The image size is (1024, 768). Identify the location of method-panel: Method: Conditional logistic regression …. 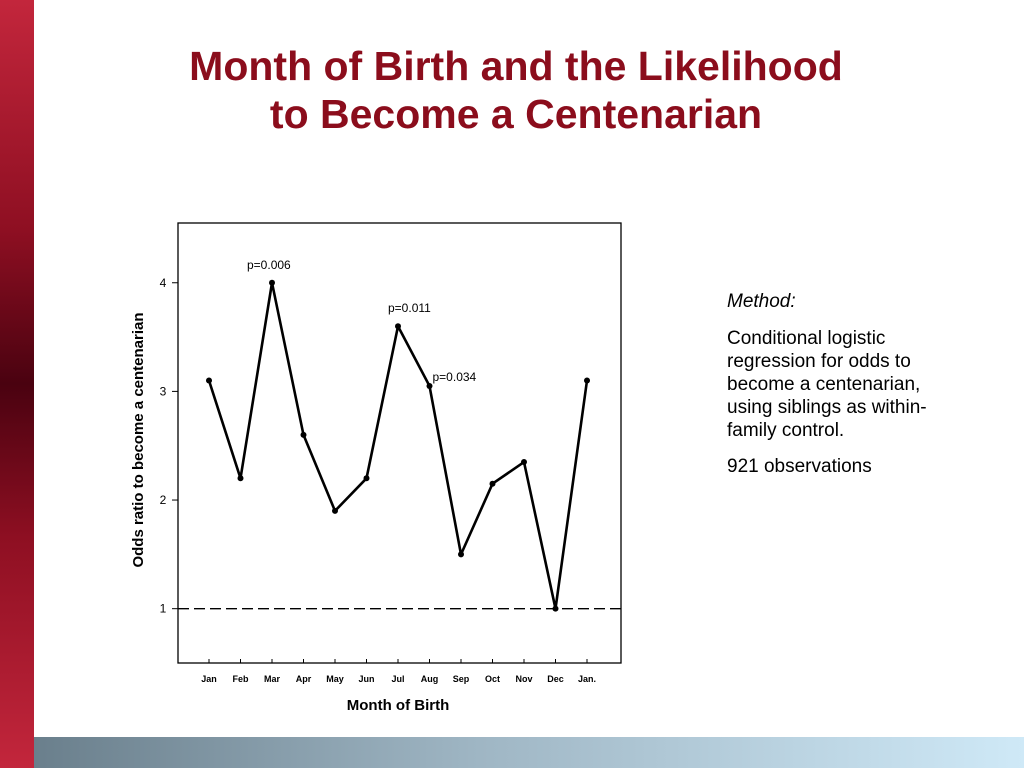
(827, 384).